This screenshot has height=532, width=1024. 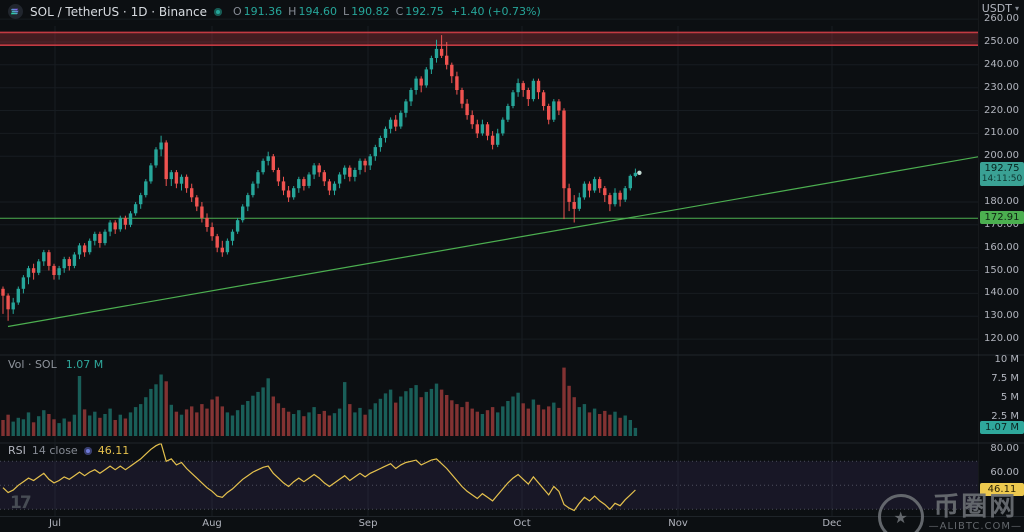 What do you see at coordinates (1002, 168) in the screenshot?
I see `price-badge-value: 192.75` at bounding box center [1002, 168].